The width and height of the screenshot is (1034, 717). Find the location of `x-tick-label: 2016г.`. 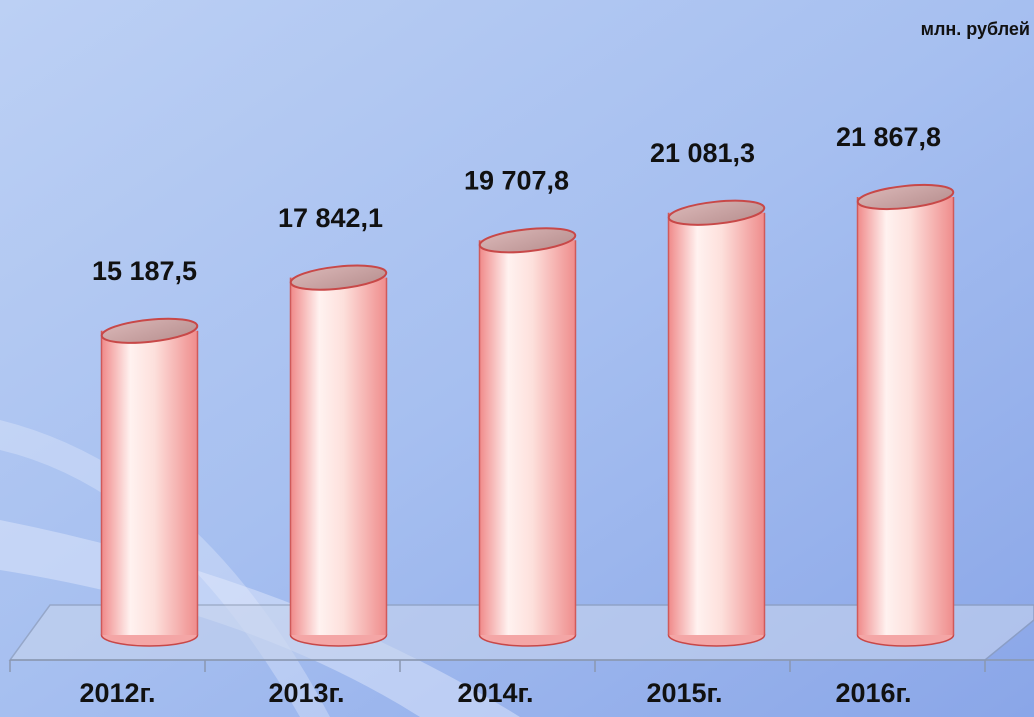

x-tick-label: 2016г. is located at coordinates (873, 693).